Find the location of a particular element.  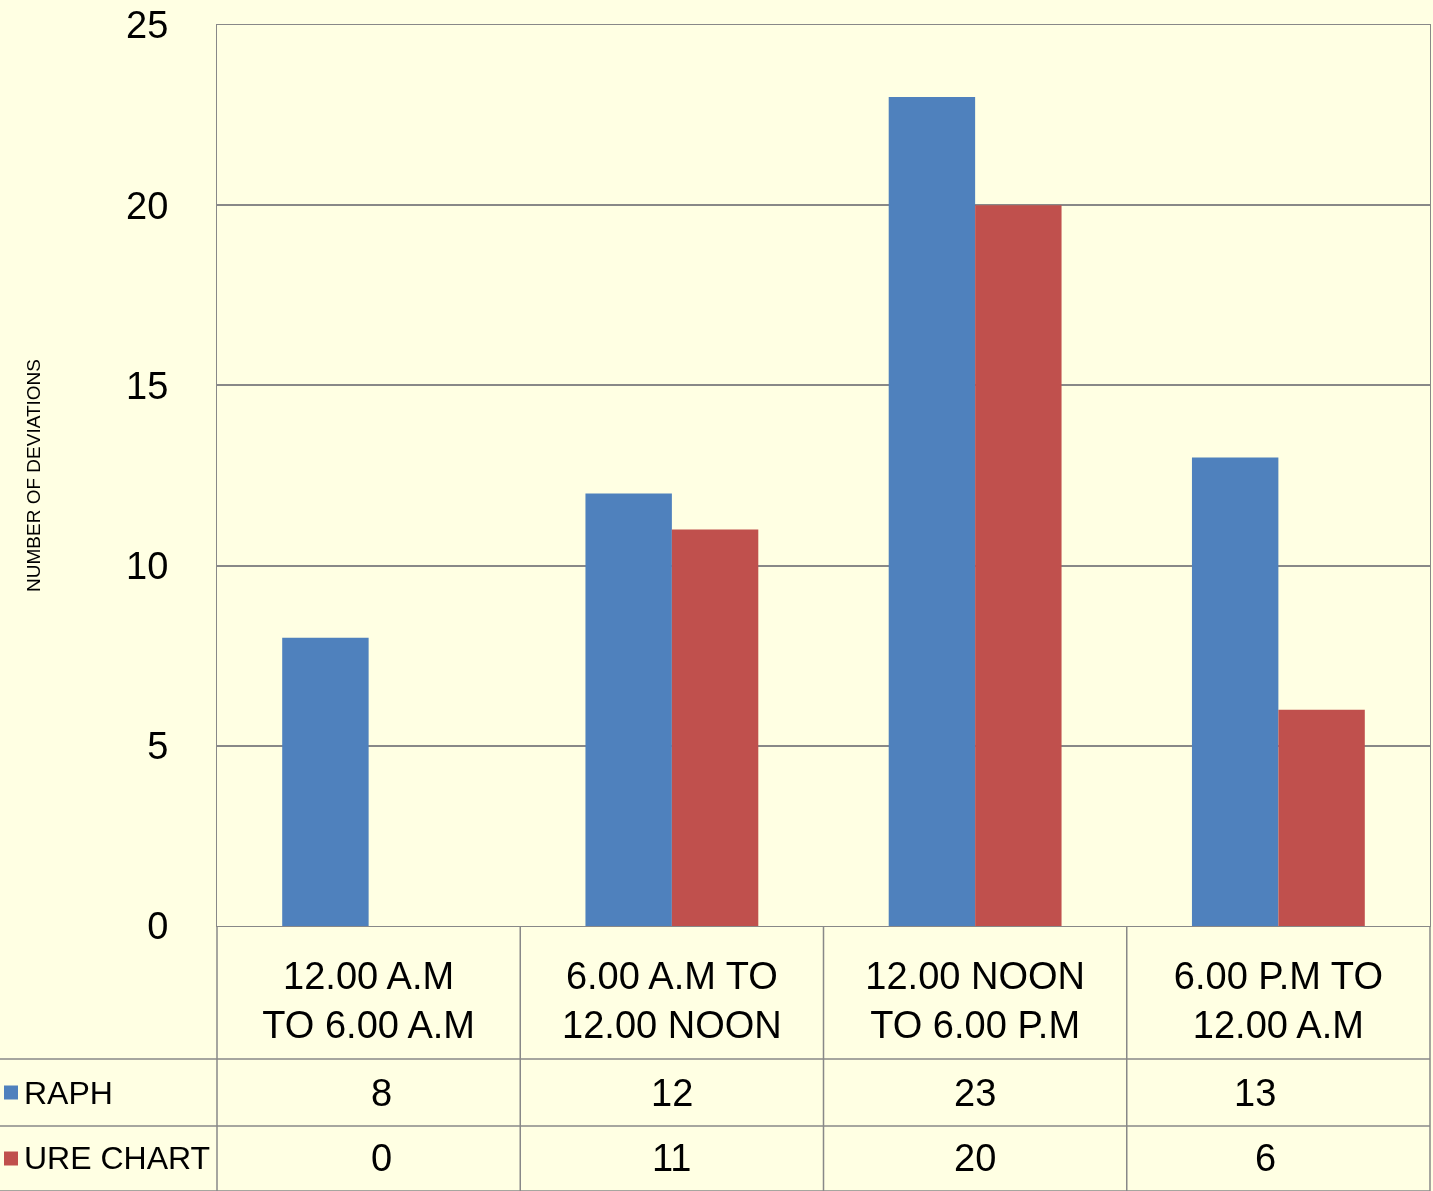

y-tick-label: 25 is located at coordinates (147, 25).